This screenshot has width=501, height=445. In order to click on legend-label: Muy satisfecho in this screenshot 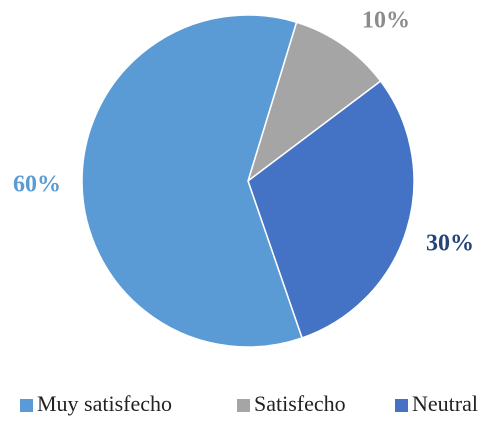, I will do `click(104, 403)`.